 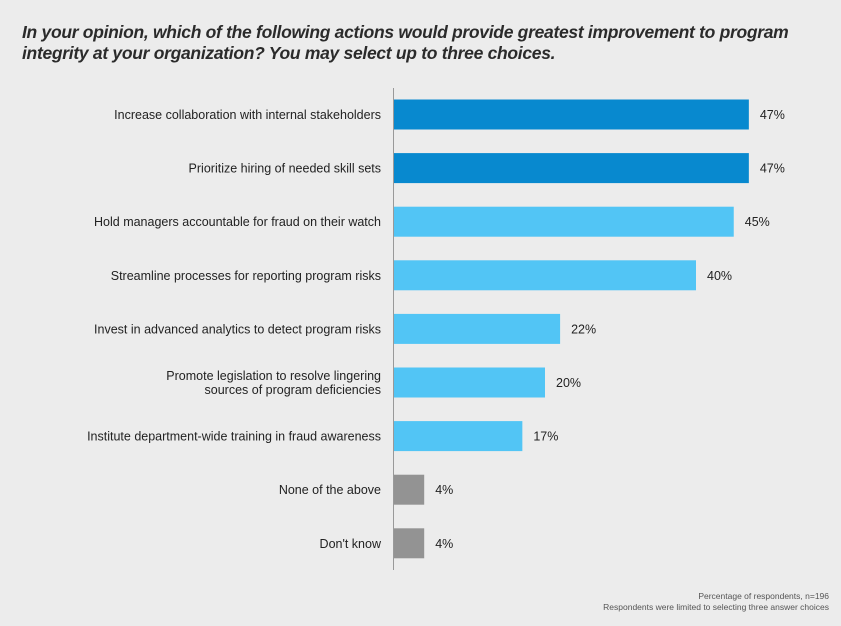 I want to click on category-label-line: Promote legislation to resolve lingering, so click(x=273, y=376).